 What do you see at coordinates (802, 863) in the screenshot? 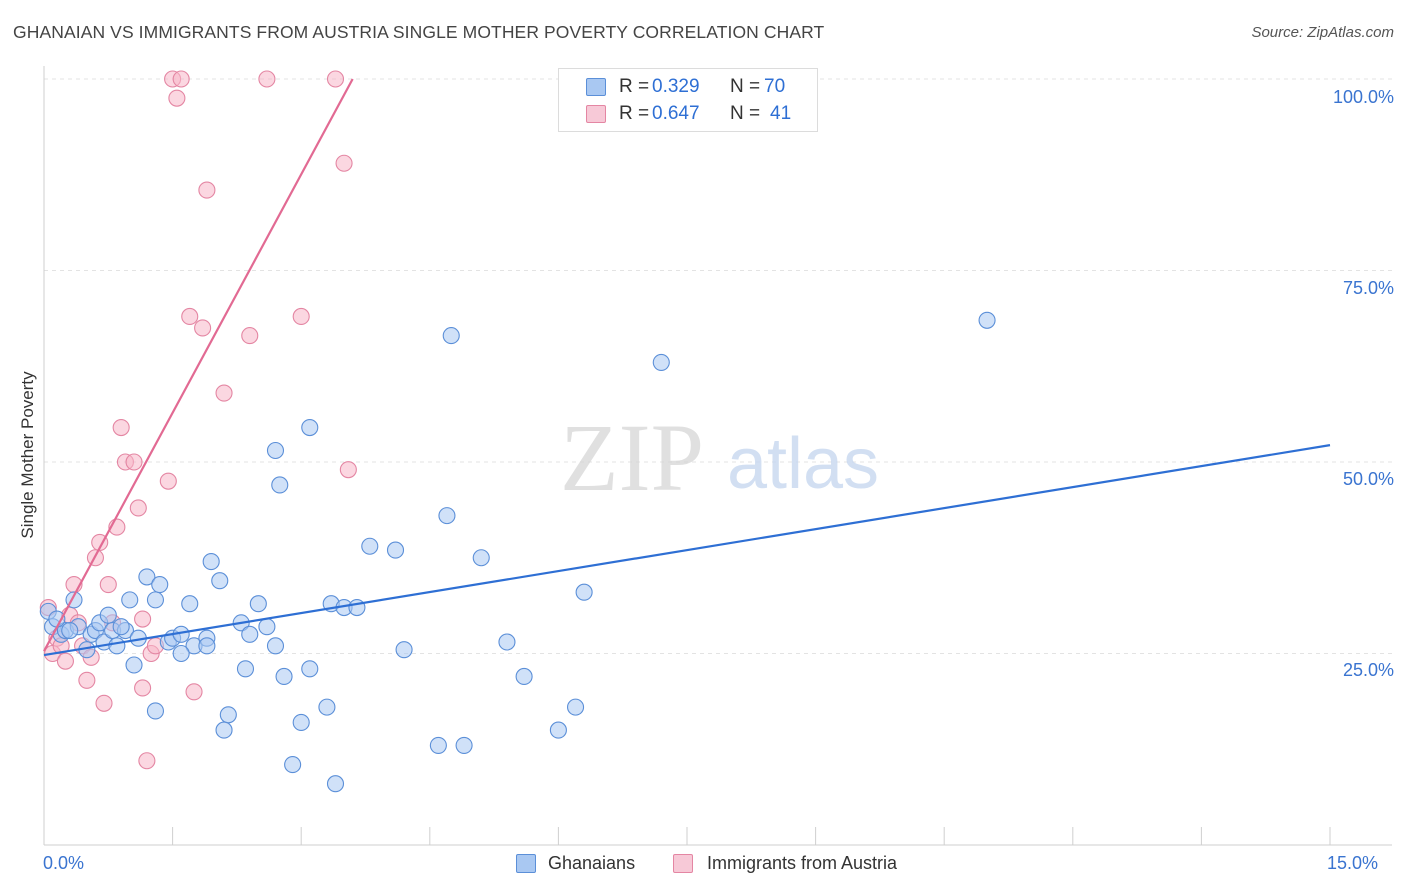
I see `legend-label-austria: Immigrants from Austria` at bounding box center [802, 863].